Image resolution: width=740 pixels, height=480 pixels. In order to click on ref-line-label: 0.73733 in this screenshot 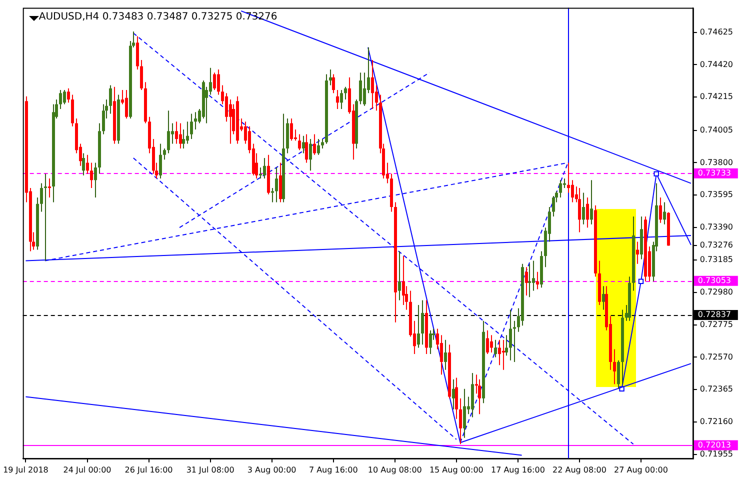, I will do `click(715, 173)`.